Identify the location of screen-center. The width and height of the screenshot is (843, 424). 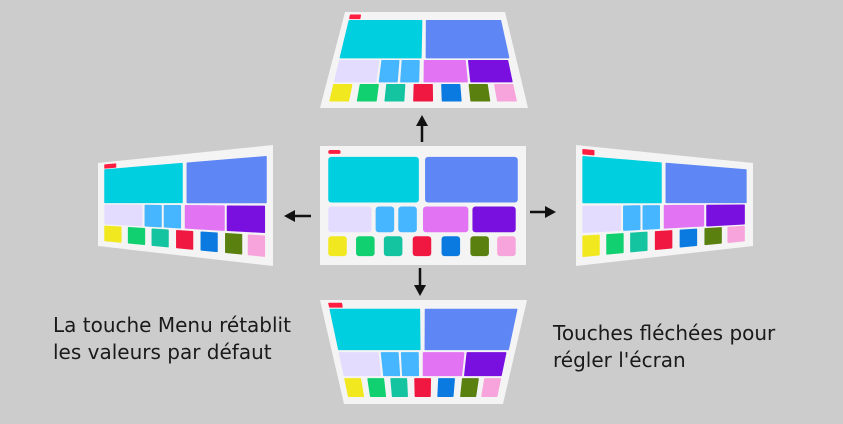
(423, 205).